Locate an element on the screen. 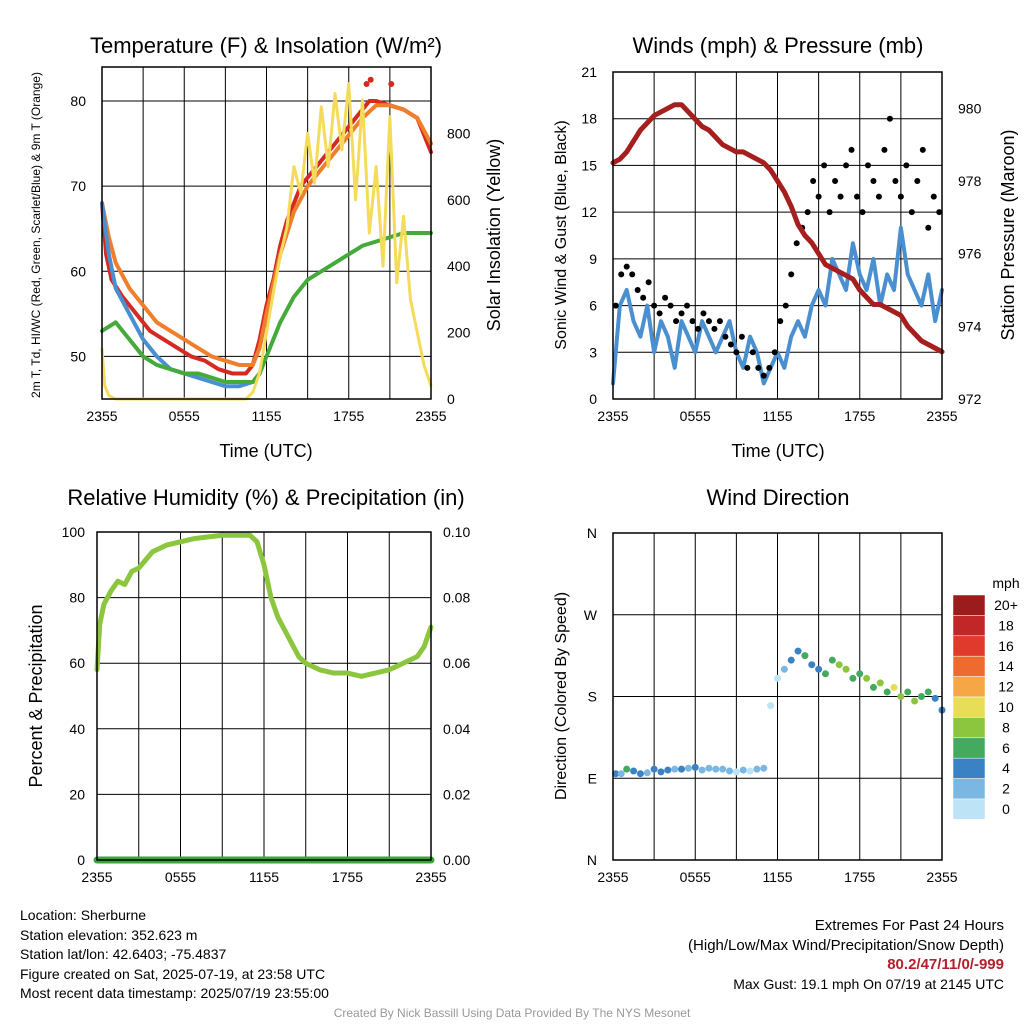 This screenshot has height=1024, width=1024. y2-tick-label: 980 is located at coordinates (970, 108).